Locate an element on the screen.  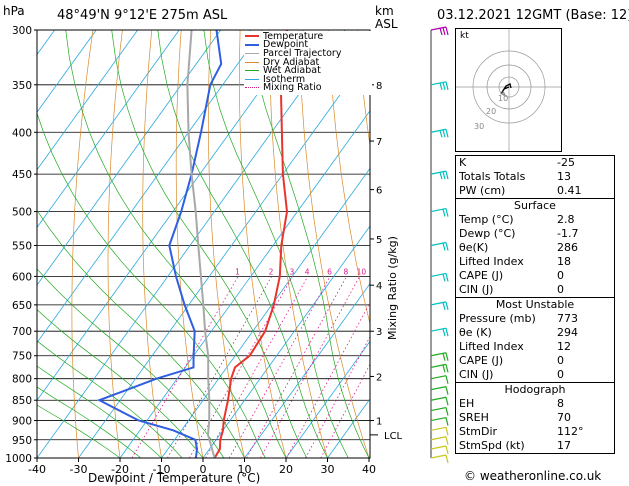
hodograph-unit-label: kt is located at coordinates (464, 36).